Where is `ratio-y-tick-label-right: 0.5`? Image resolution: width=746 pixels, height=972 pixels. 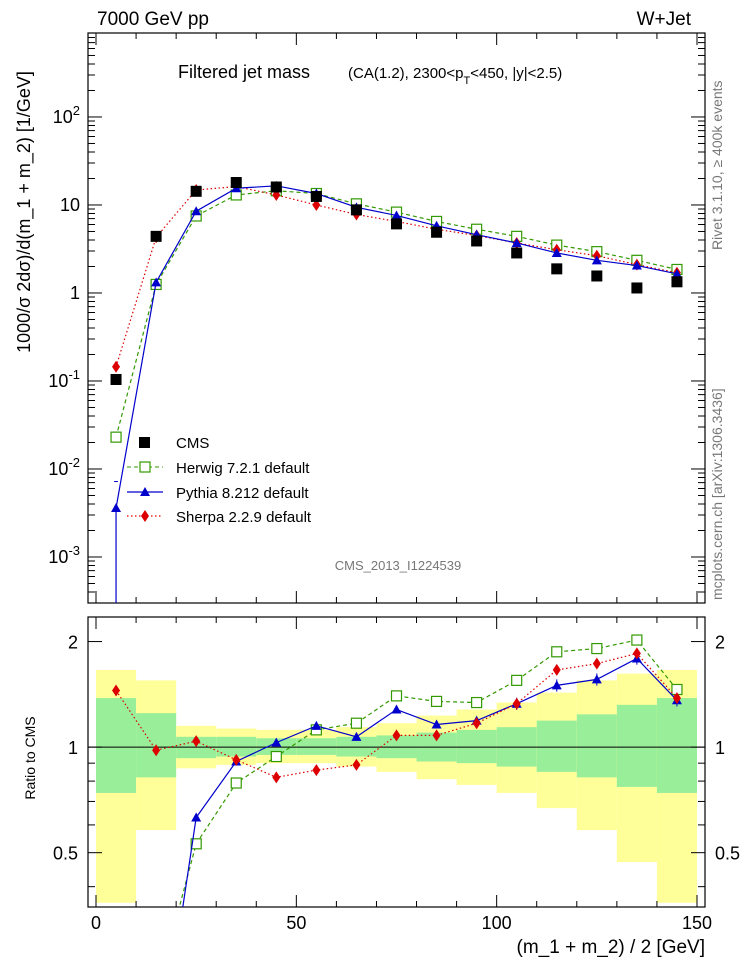 ratio-y-tick-label-right: 0.5 is located at coordinates (727, 854).